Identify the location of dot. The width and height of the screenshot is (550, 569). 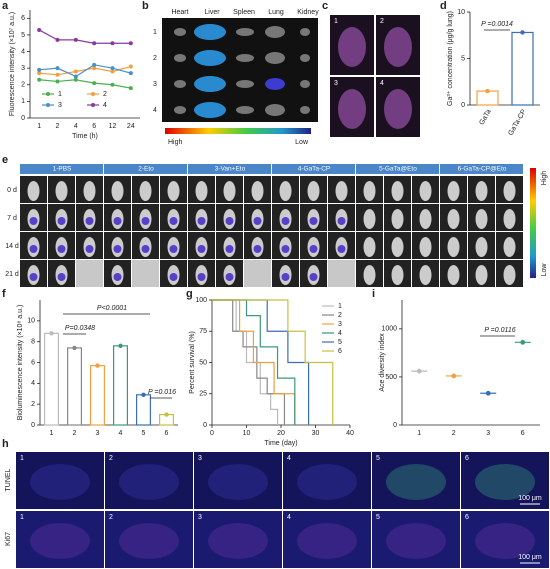
(419, 371).